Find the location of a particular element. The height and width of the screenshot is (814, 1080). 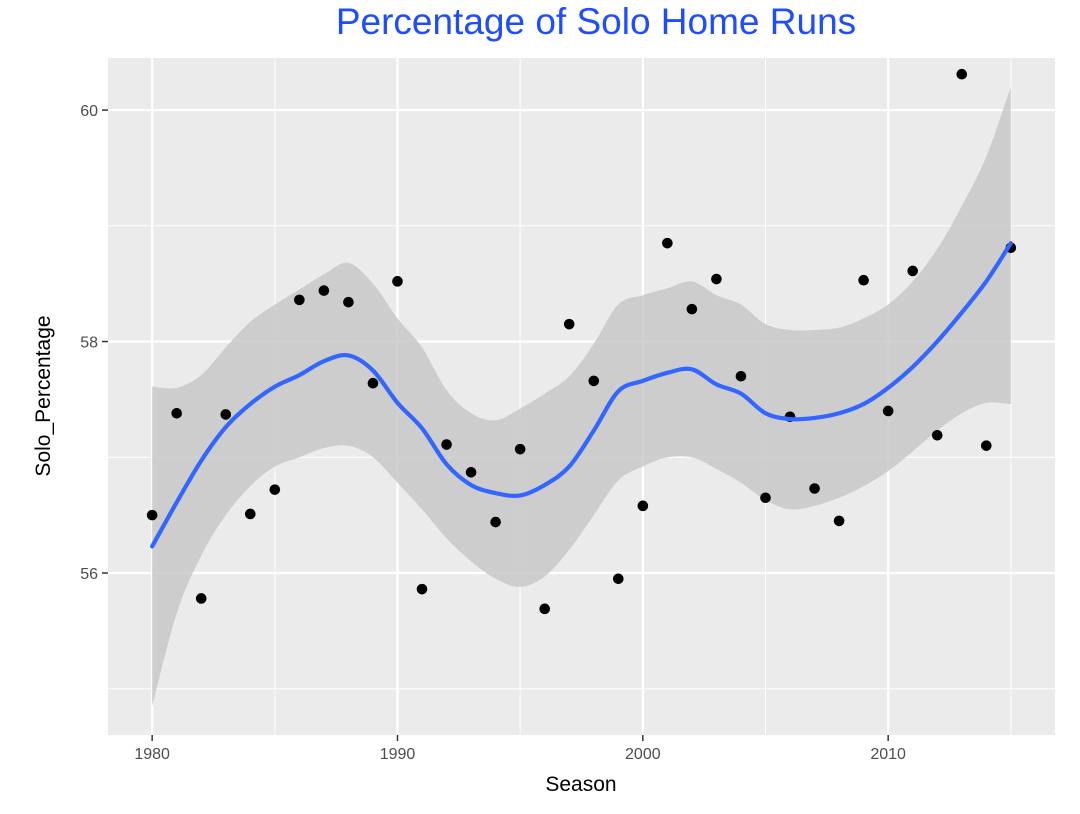

y-tick-label: 56 is located at coordinates (89, 574).